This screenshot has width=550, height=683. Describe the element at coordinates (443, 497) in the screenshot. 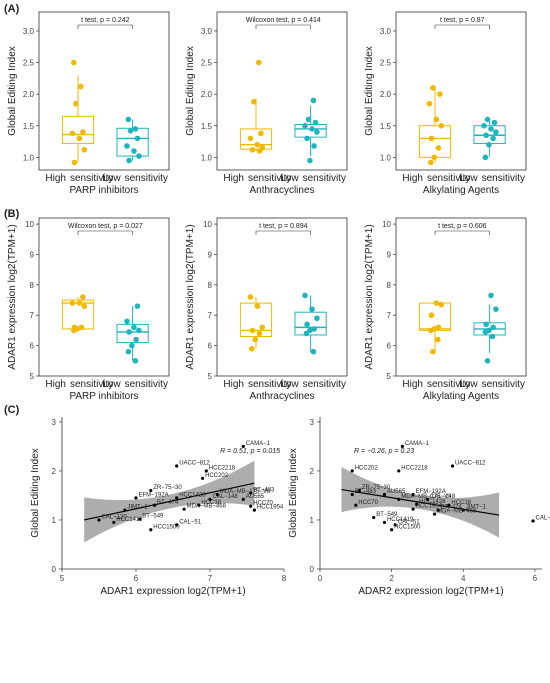

I see `point-label: CAL−148` at that location.